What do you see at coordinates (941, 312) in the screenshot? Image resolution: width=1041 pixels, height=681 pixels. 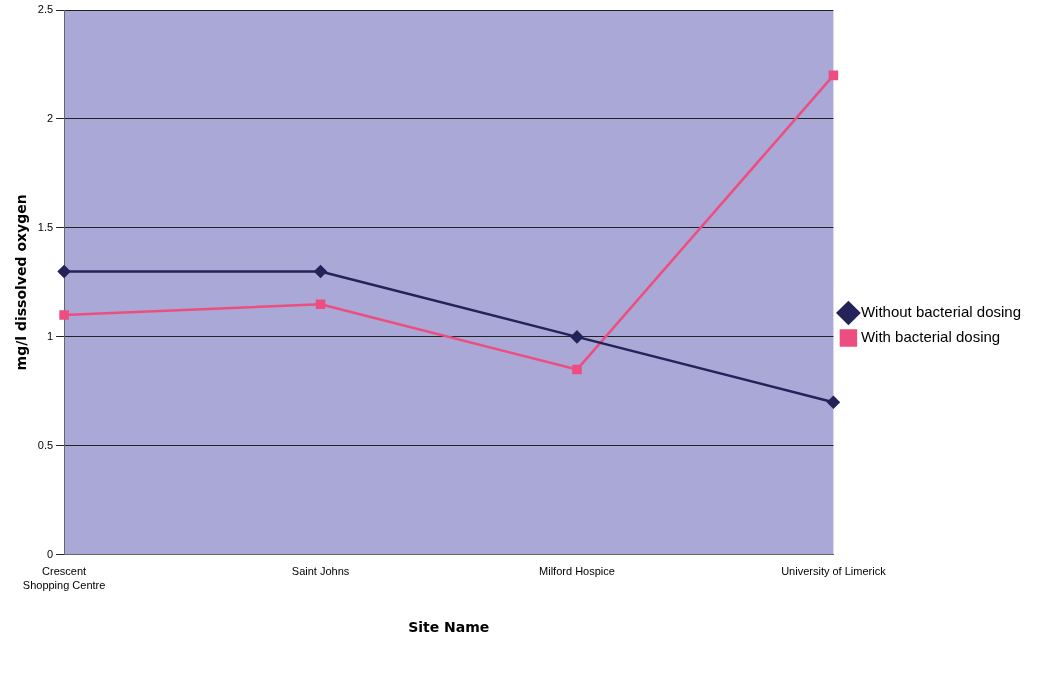 I see `legend-label: Without bacterial dosing` at bounding box center [941, 312].